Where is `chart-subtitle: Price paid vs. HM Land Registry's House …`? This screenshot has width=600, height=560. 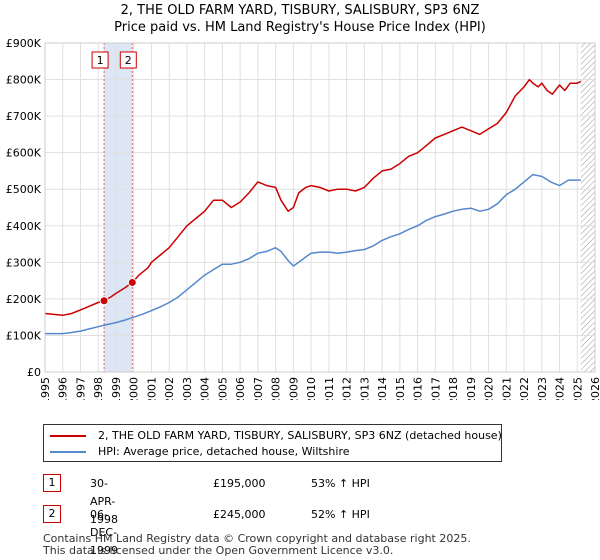 chart-subtitle: Price paid vs. HM Land Registry's House … is located at coordinates (300, 27).